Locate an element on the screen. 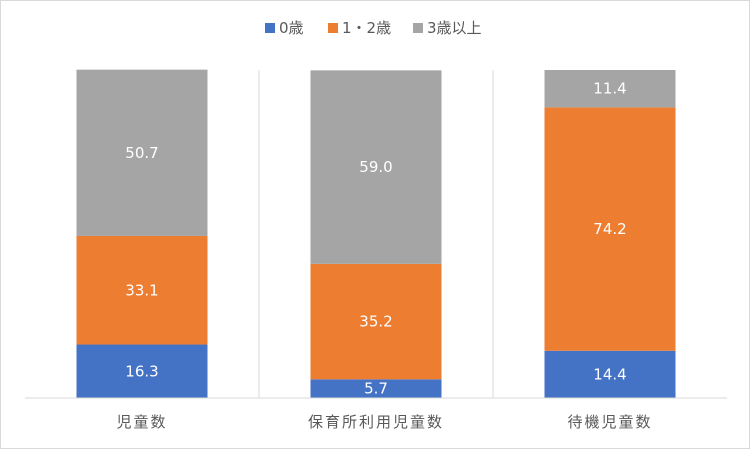 This screenshot has width=750, height=449. data-label: 50.7 is located at coordinates (141, 153).